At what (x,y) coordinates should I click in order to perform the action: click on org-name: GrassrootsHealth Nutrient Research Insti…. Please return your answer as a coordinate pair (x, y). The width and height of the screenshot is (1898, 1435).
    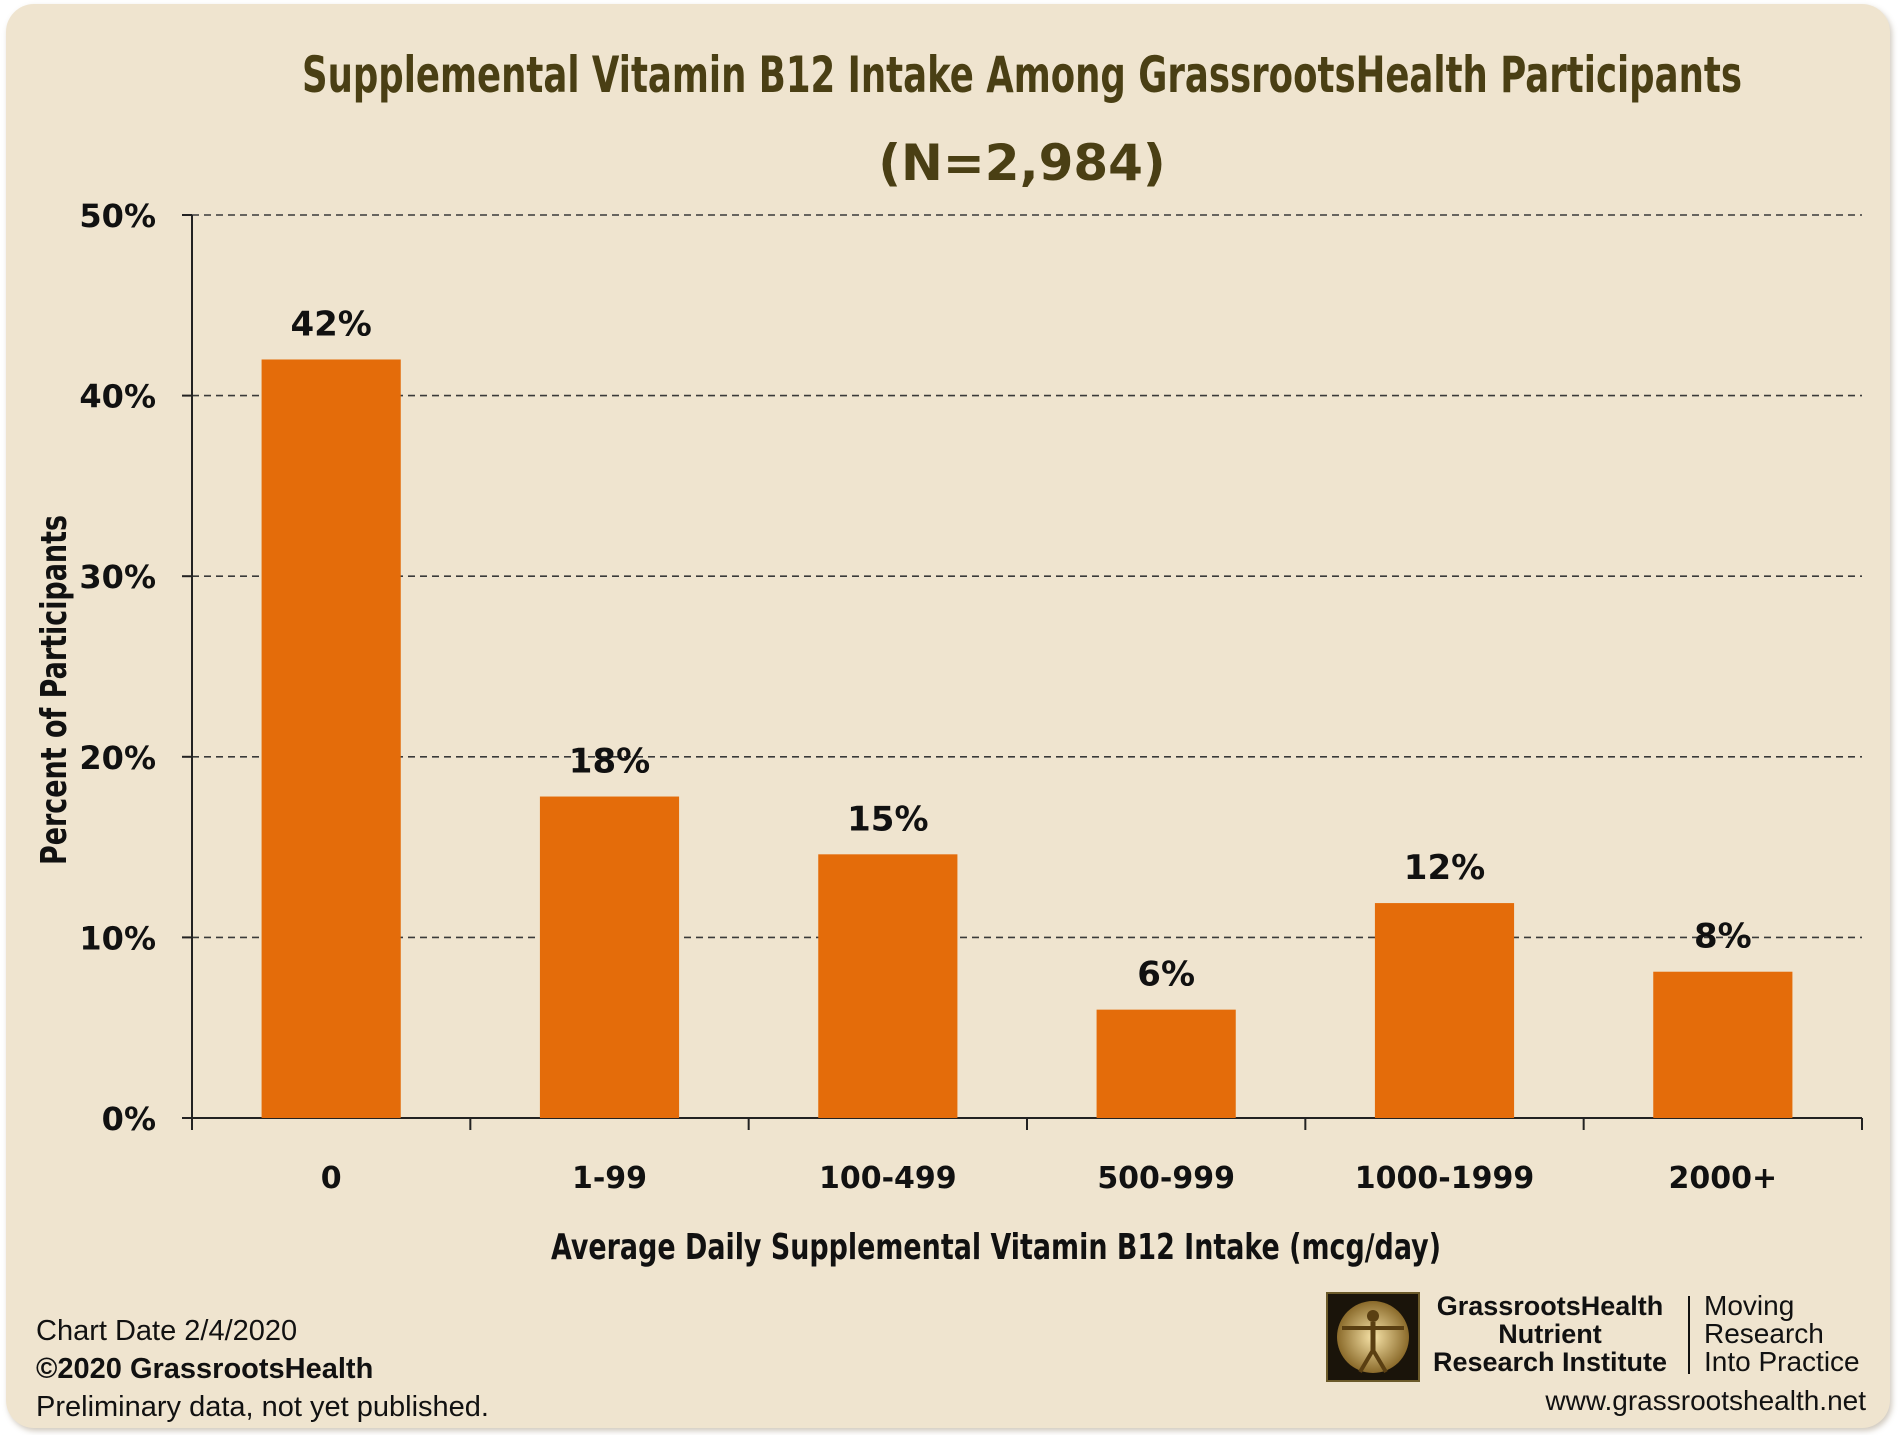
    Looking at the image, I should click on (1550, 1334).